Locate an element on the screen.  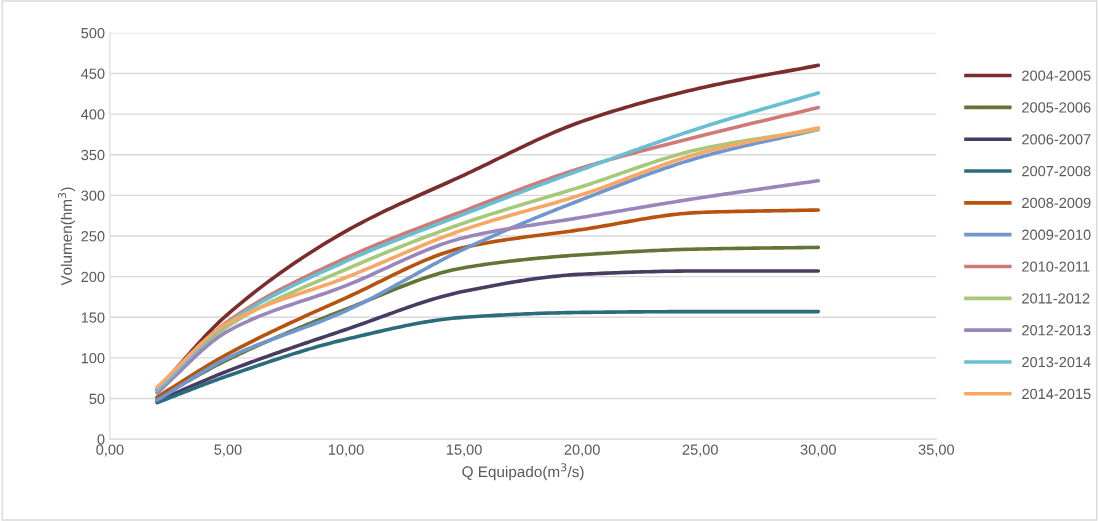
x-tick-label: 5,00 is located at coordinates (228, 450).